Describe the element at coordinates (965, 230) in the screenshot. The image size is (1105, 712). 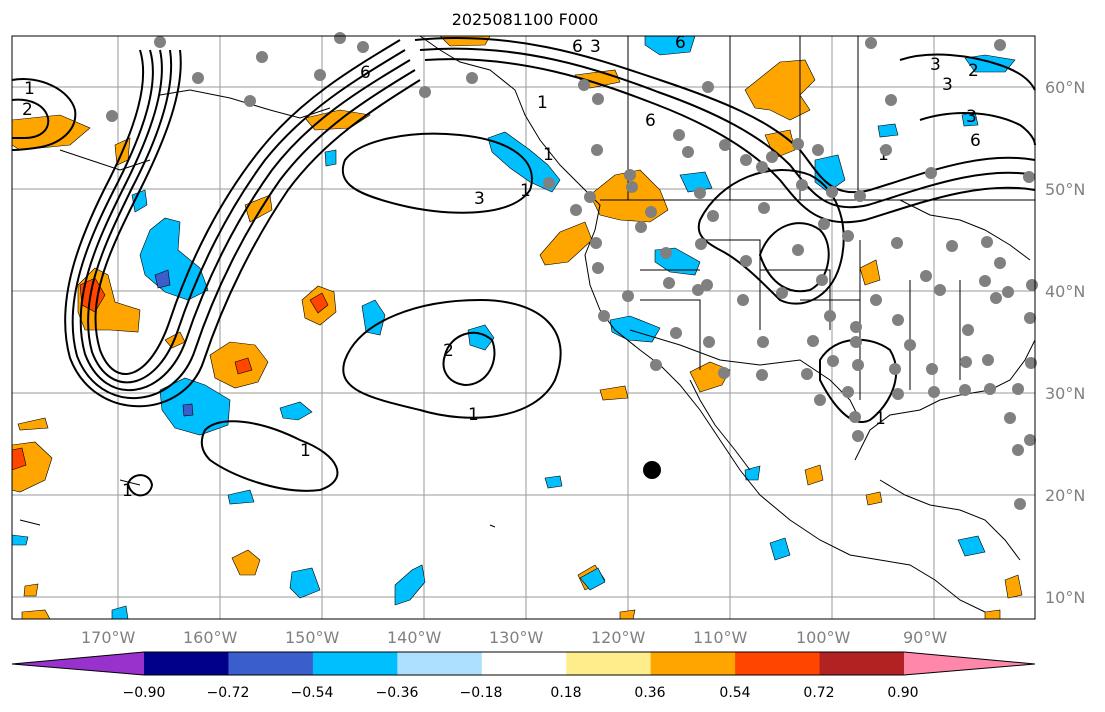
I see `great-lakes-outline` at that location.